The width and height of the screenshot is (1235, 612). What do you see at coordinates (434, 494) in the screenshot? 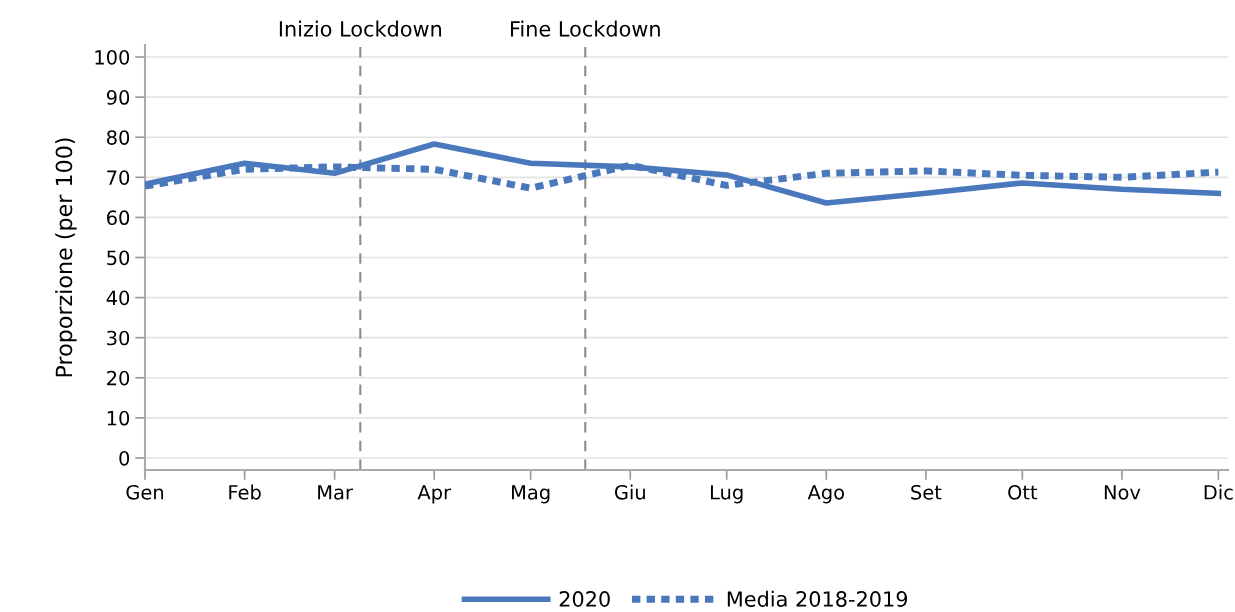
I see `x-tick-label: Apr` at bounding box center [434, 494].